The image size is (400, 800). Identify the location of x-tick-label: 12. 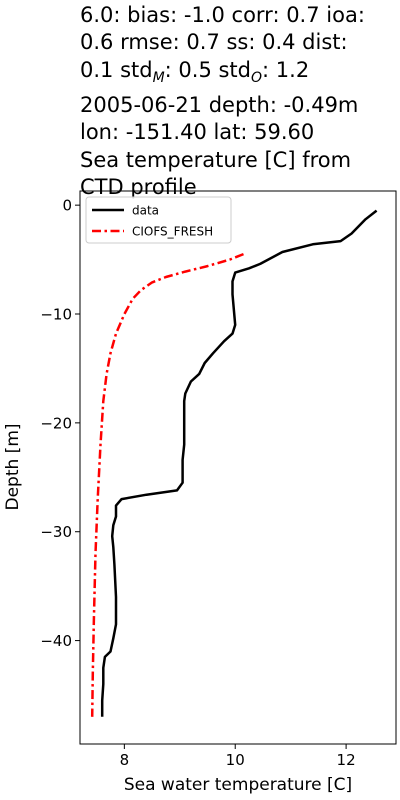
(346, 760).